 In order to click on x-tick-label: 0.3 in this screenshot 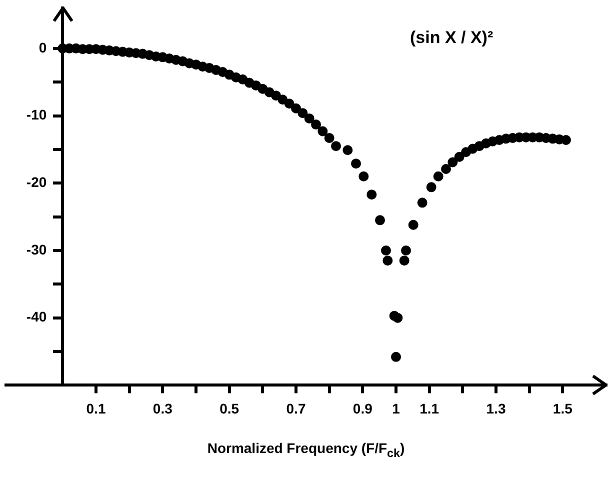, I will do `click(162, 408)`.